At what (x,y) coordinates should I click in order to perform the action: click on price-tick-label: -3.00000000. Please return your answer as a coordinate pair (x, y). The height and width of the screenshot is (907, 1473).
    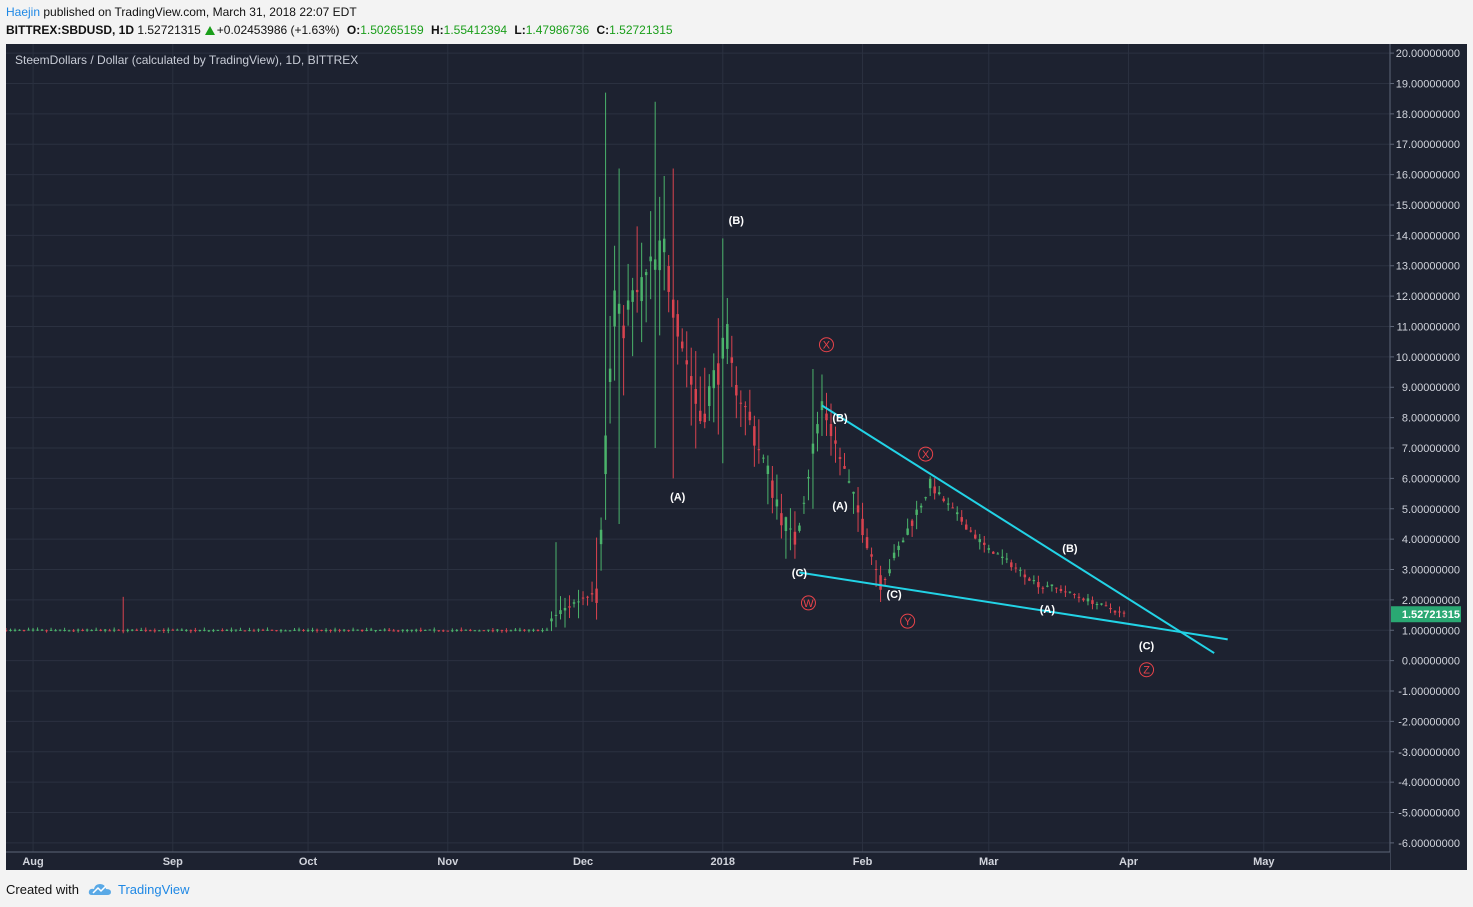
    Looking at the image, I should click on (1429, 753).